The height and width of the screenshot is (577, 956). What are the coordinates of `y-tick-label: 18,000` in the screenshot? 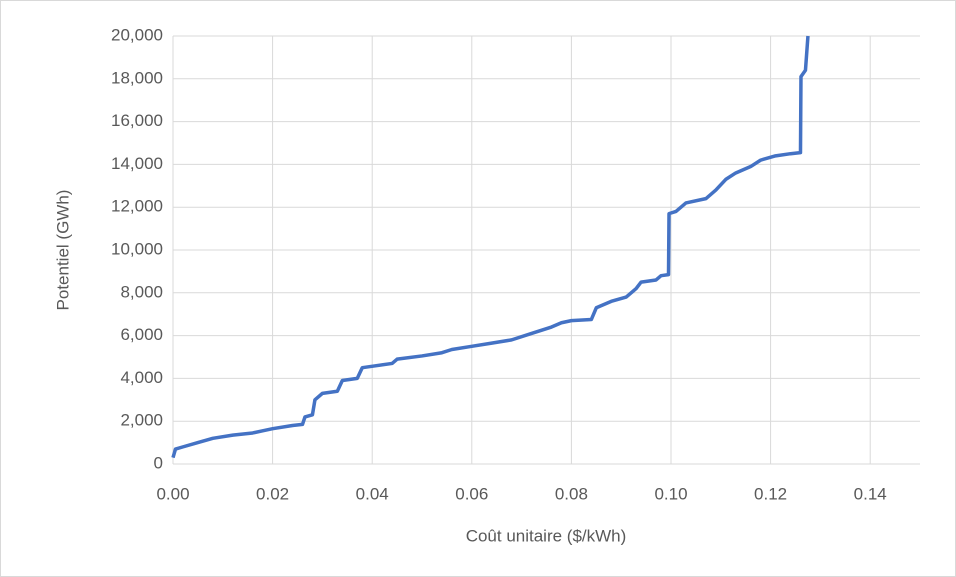 It's located at (137, 77).